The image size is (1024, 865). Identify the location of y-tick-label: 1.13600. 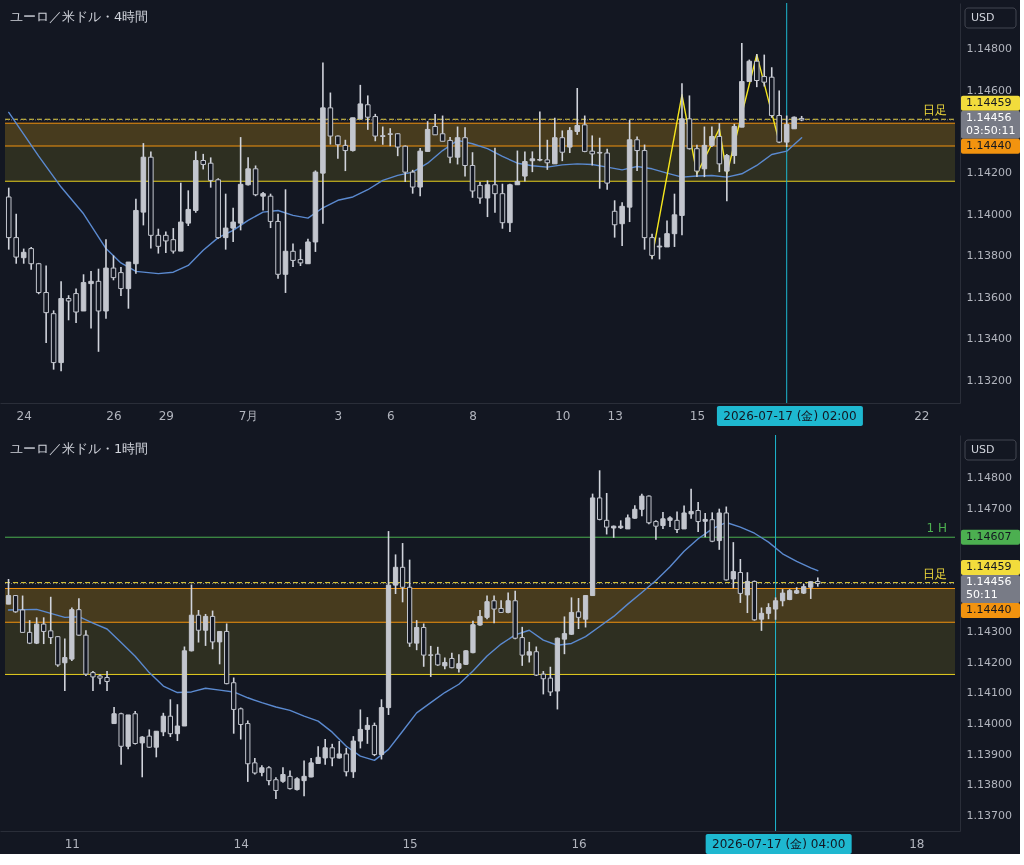
(989, 297).